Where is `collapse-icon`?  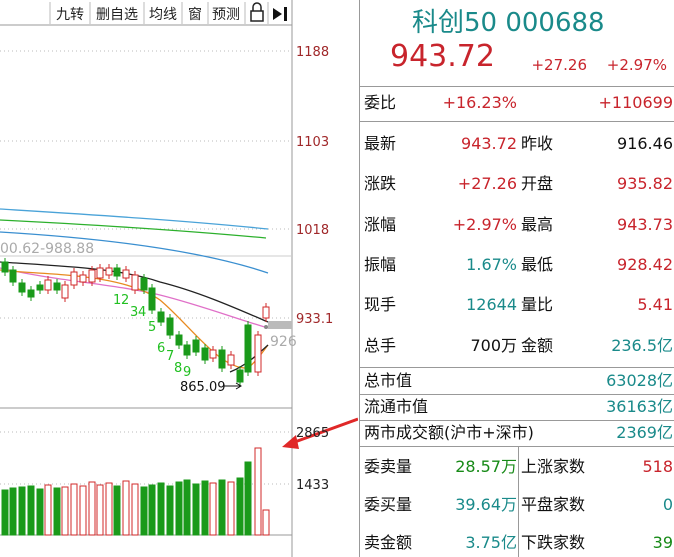
collapse-icon is located at coordinates (280, 14).